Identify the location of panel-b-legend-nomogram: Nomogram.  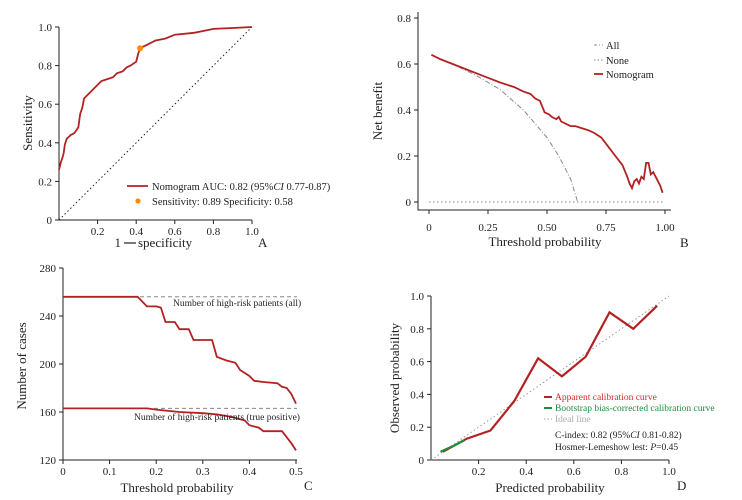
(630, 75).